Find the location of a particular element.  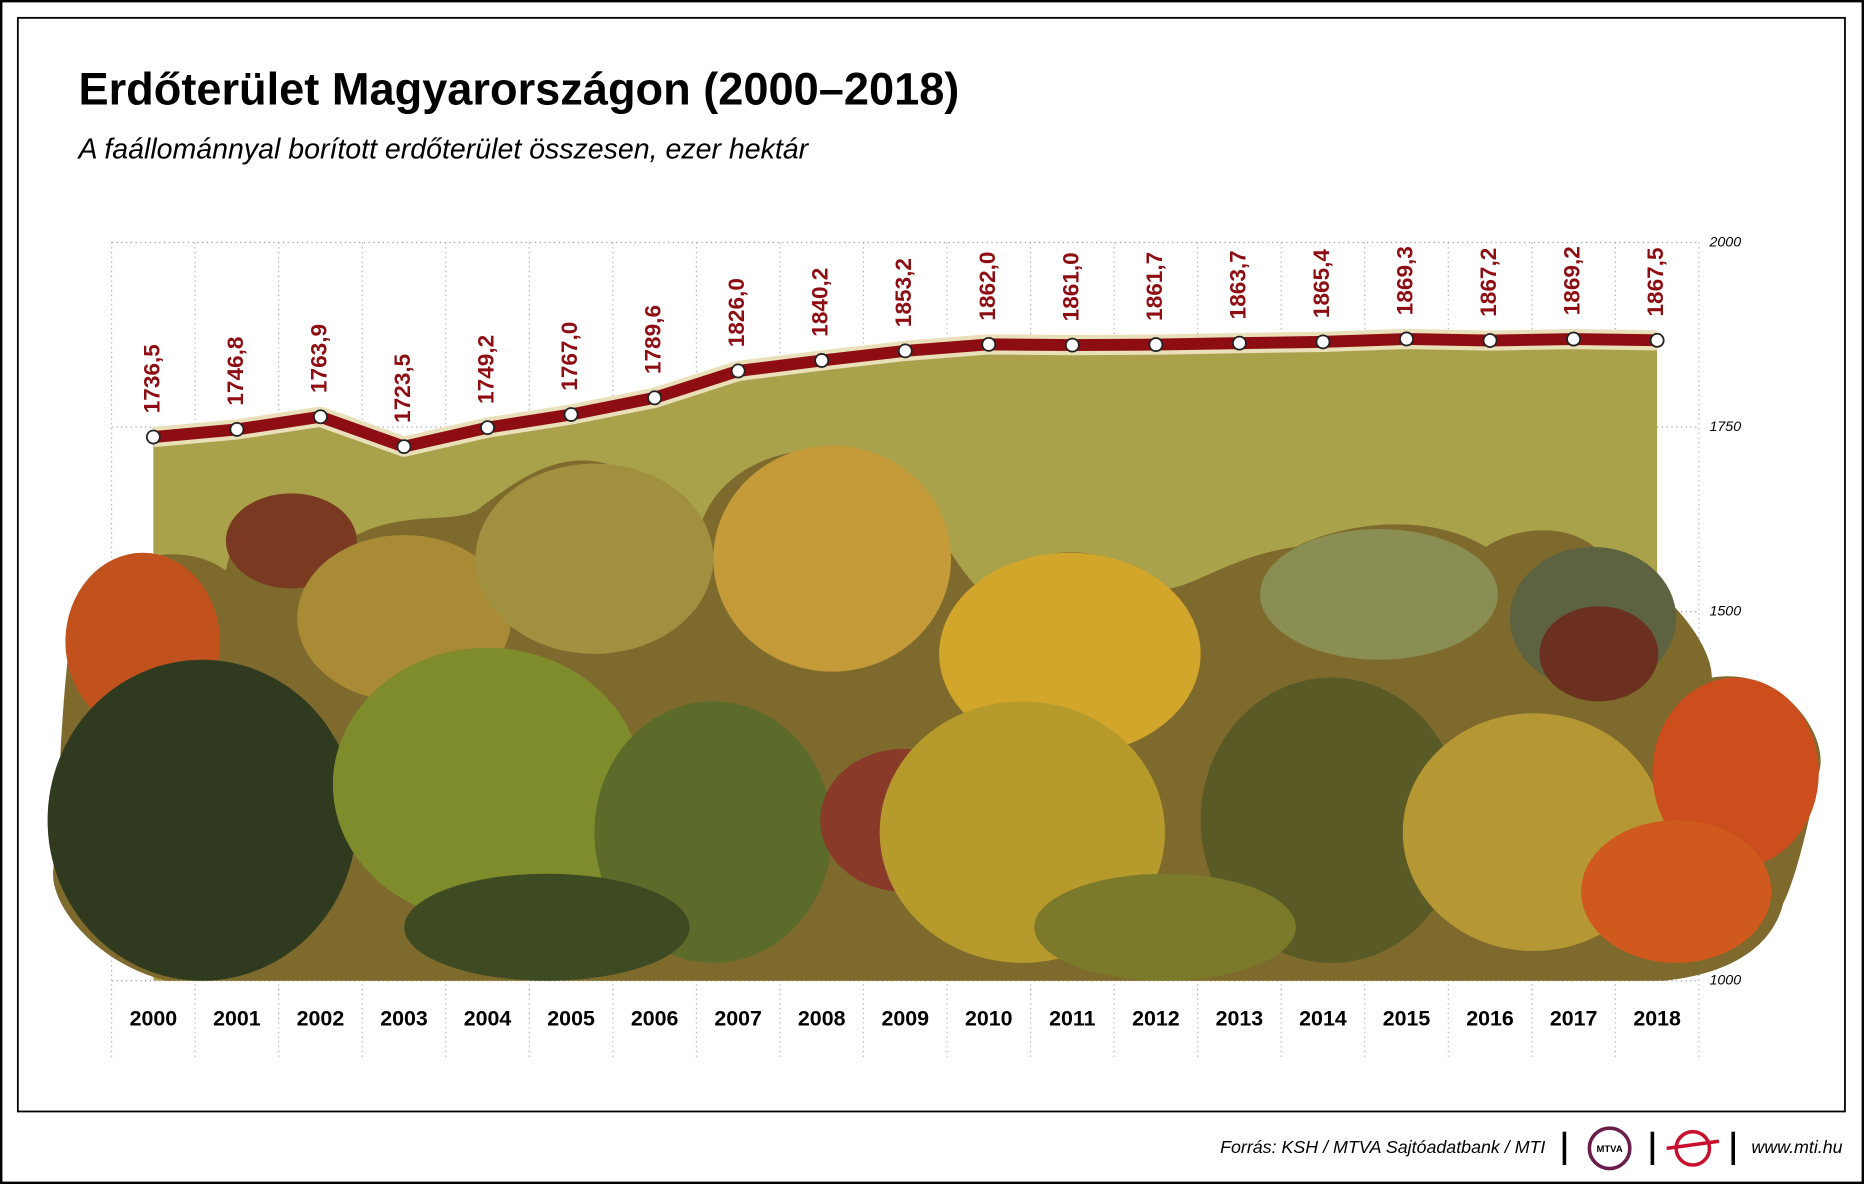

x-tick-label: 2008 is located at coordinates (822, 1019).